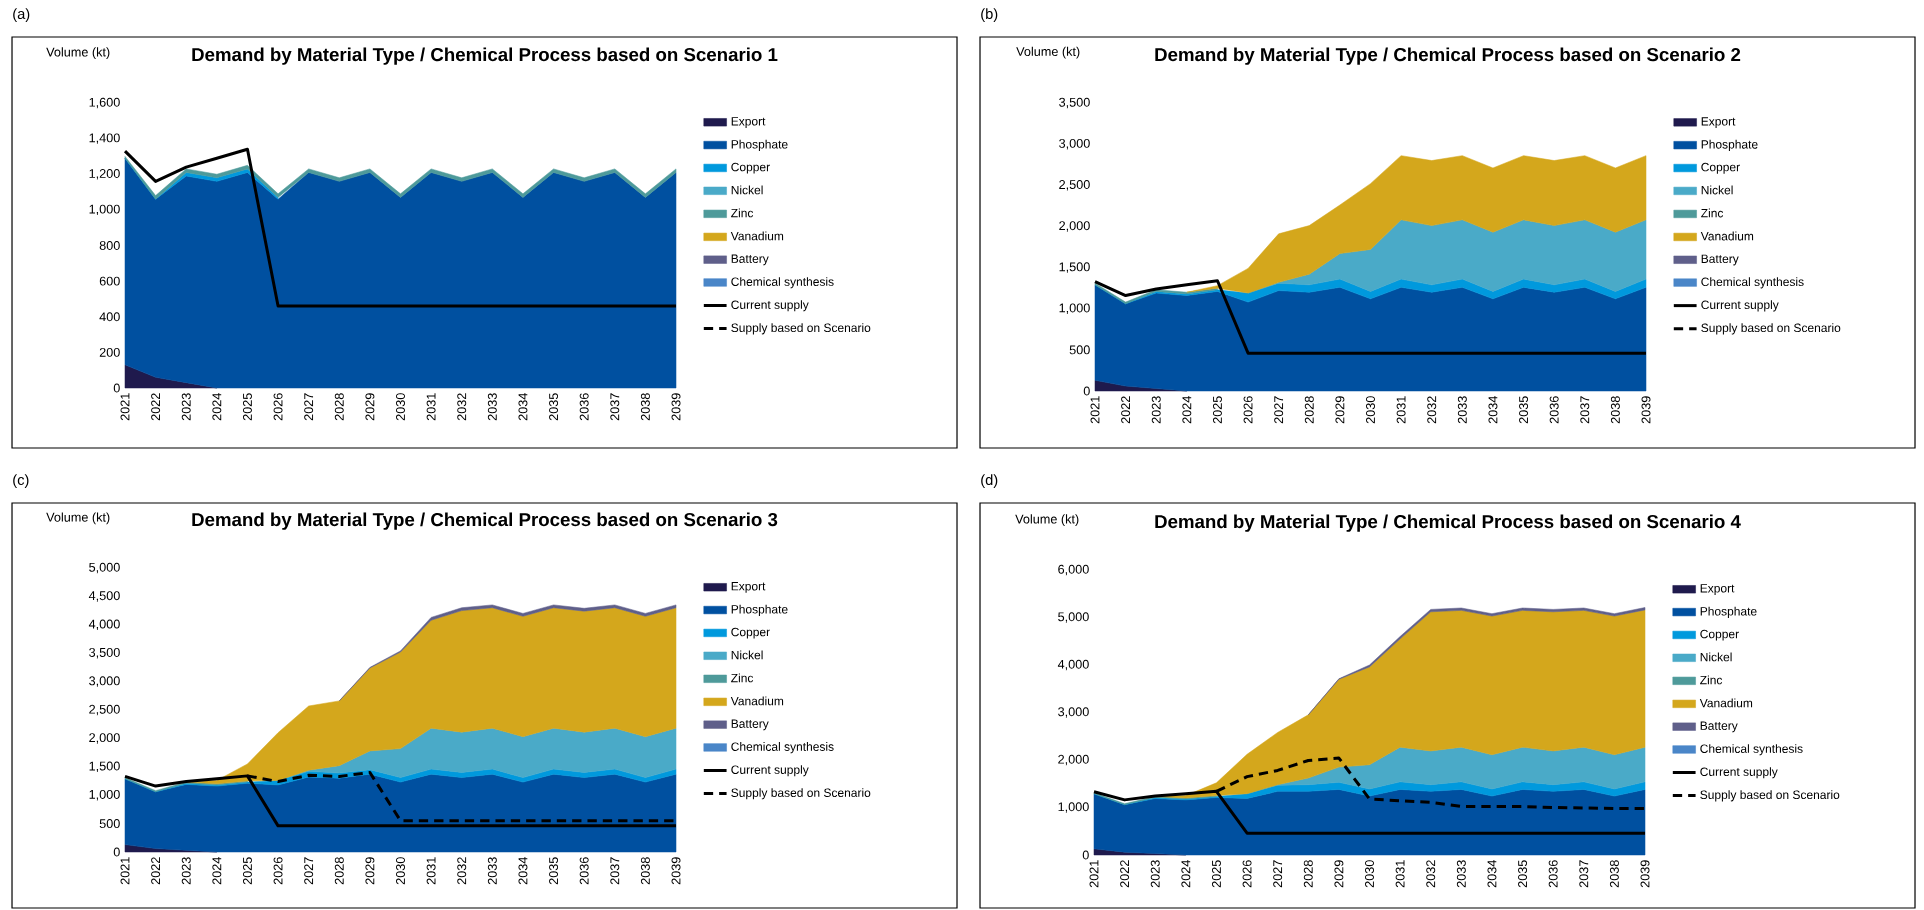 Image resolution: width=1924 pixels, height=910 pixels. What do you see at coordinates (645, 407) in the screenshot?
I see `x-tick-label: 2038` at bounding box center [645, 407].